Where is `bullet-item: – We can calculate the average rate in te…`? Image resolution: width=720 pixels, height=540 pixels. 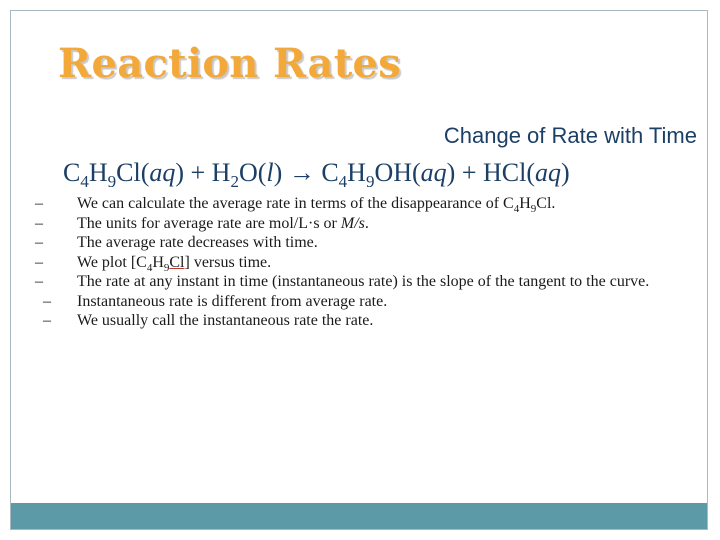 bullet-item: – We can calculate the average rate in te… is located at coordinates (295, 205).